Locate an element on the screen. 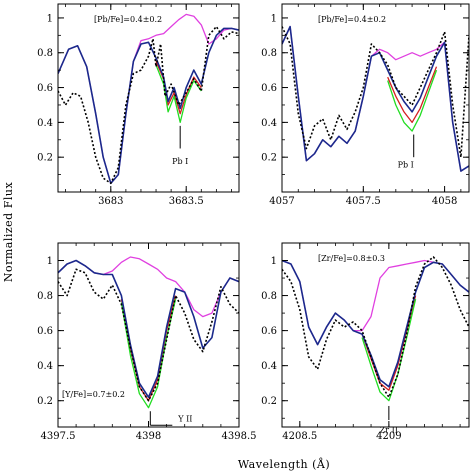 The image size is (474, 474). abundance-annotation: [Zr/Fe]=0.8±0.3 is located at coordinates (351, 258).